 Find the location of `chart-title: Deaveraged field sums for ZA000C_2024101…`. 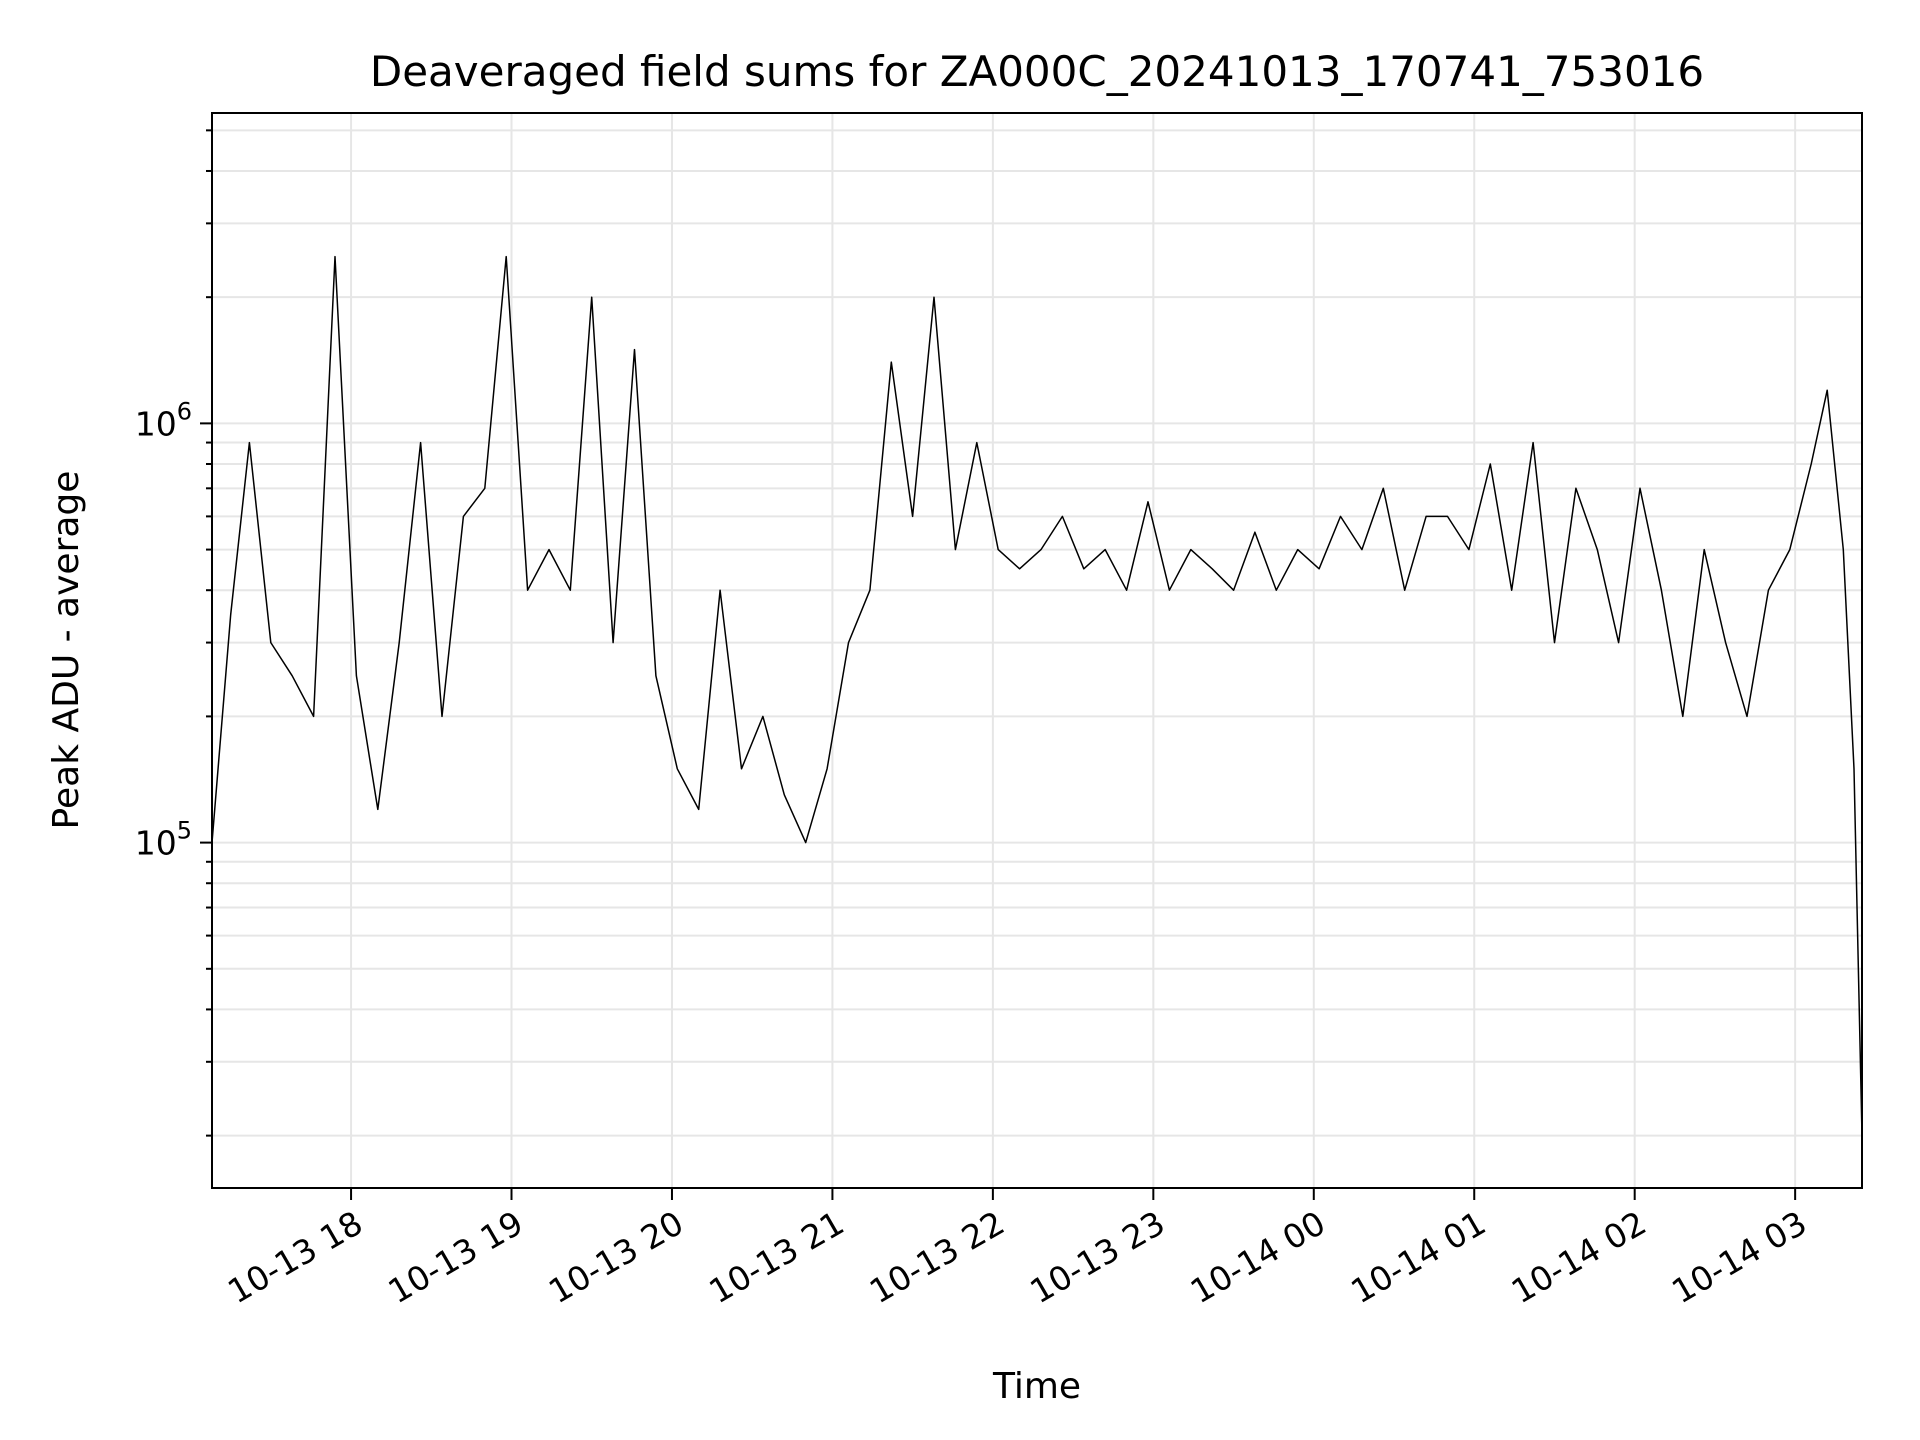

chart-title: Deaveraged field sums for ZA000C_2024101… is located at coordinates (1037, 71).